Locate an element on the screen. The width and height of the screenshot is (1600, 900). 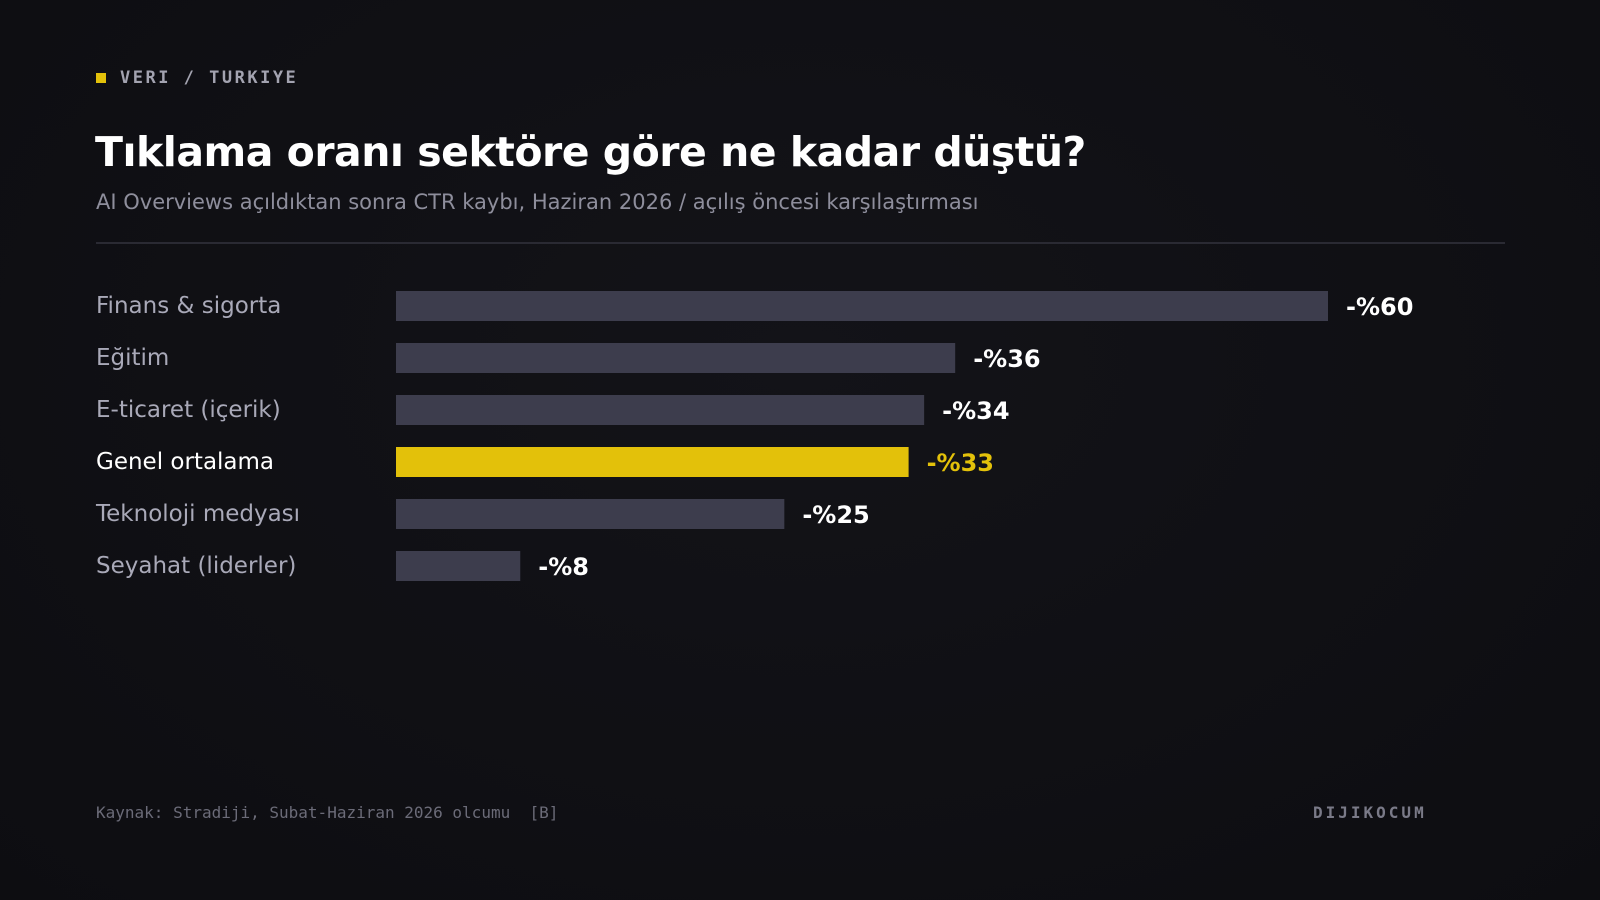
category-label: Finans & sigorta is located at coordinates (188, 306).